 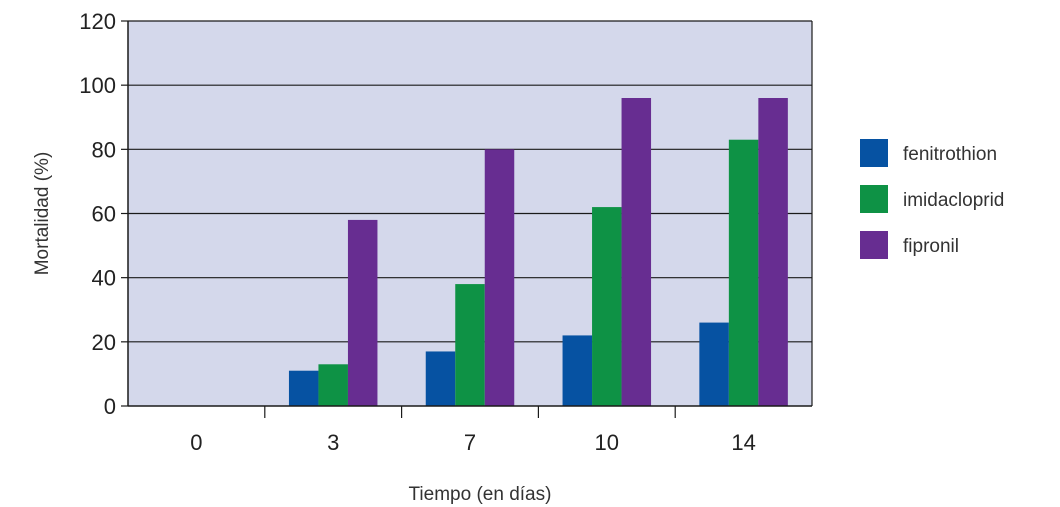 What do you see at coordinates (196, 442) in the screenshot?
I see `x-tick-label: 0` at bounding box center [196, 442].